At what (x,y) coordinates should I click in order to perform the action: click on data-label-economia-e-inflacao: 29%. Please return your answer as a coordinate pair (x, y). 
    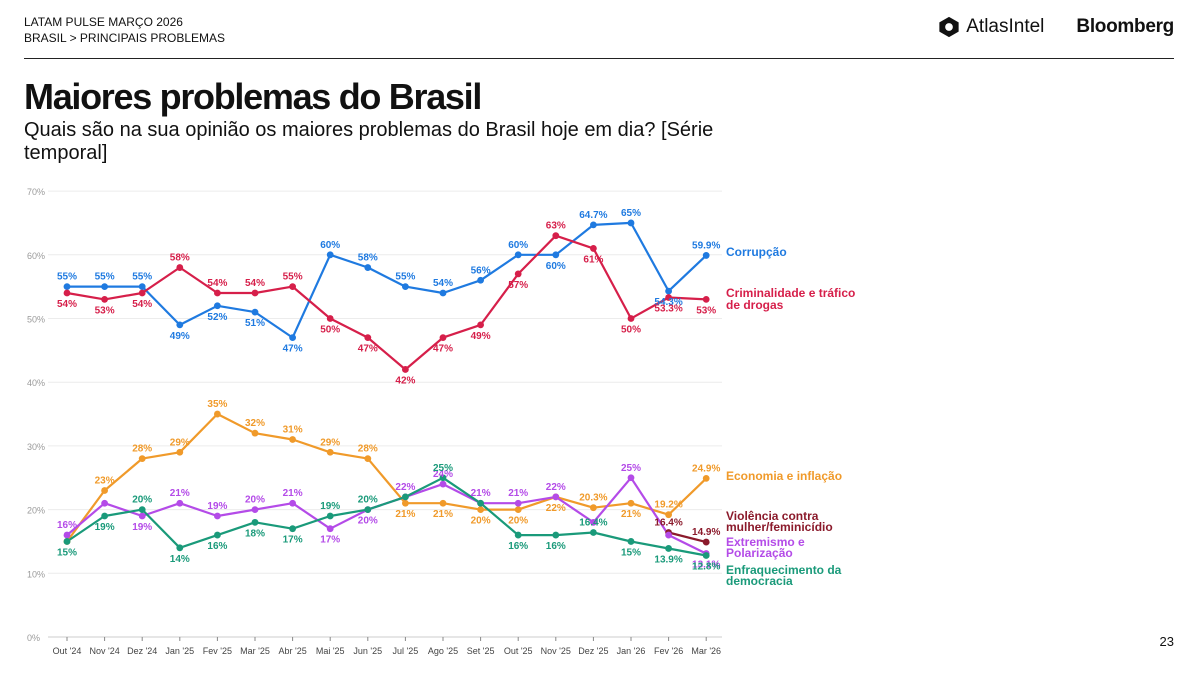
    Looking at the image, I should click on (330, 442).